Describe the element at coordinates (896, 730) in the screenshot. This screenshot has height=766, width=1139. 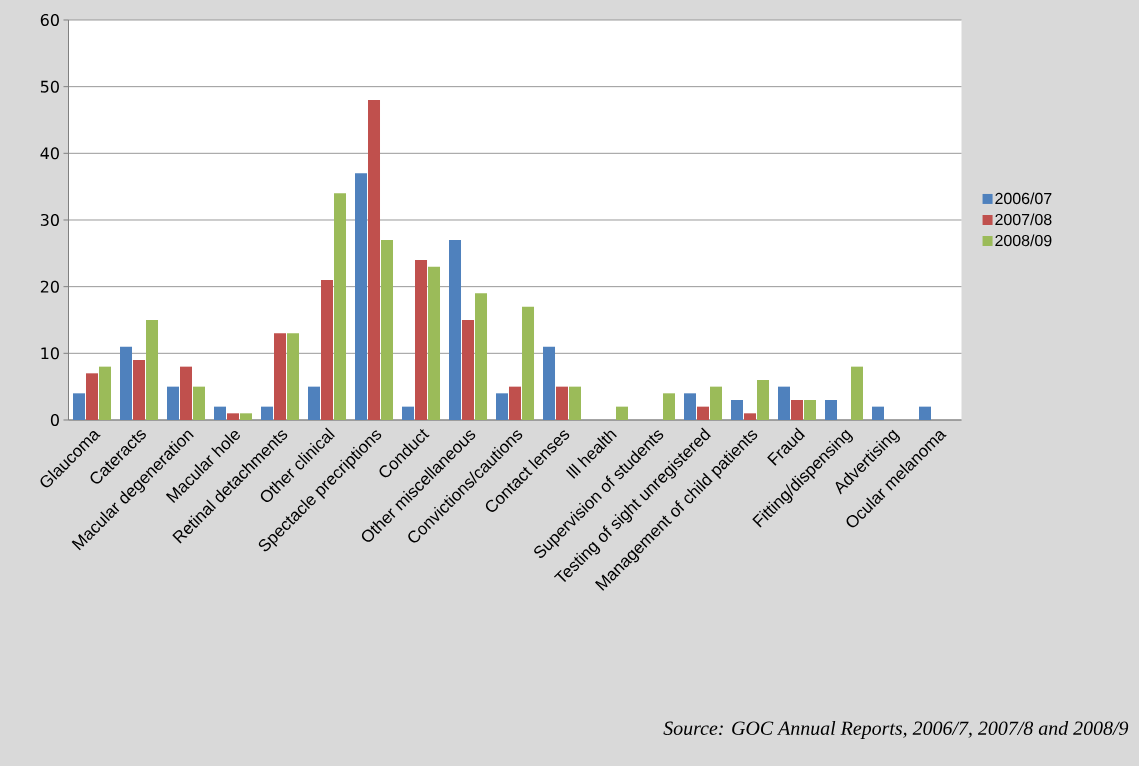
I see `source-note: Source: GOC Annual Reports, 2006/7, 2007/8 and 2008/9` at that location.